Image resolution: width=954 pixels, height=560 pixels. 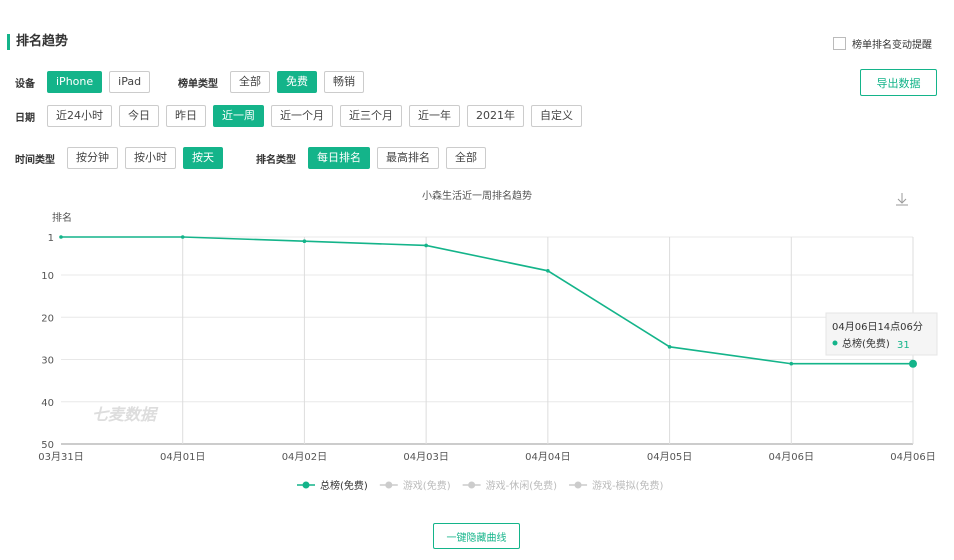 I want to click on filter-option: 近一个月, so click(x=302, y=116).